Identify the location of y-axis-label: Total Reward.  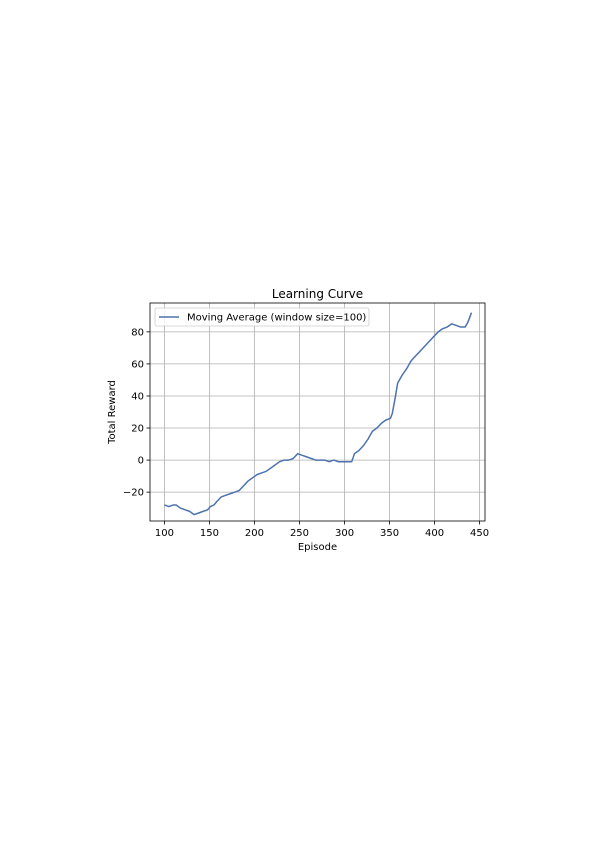
(112, 412).